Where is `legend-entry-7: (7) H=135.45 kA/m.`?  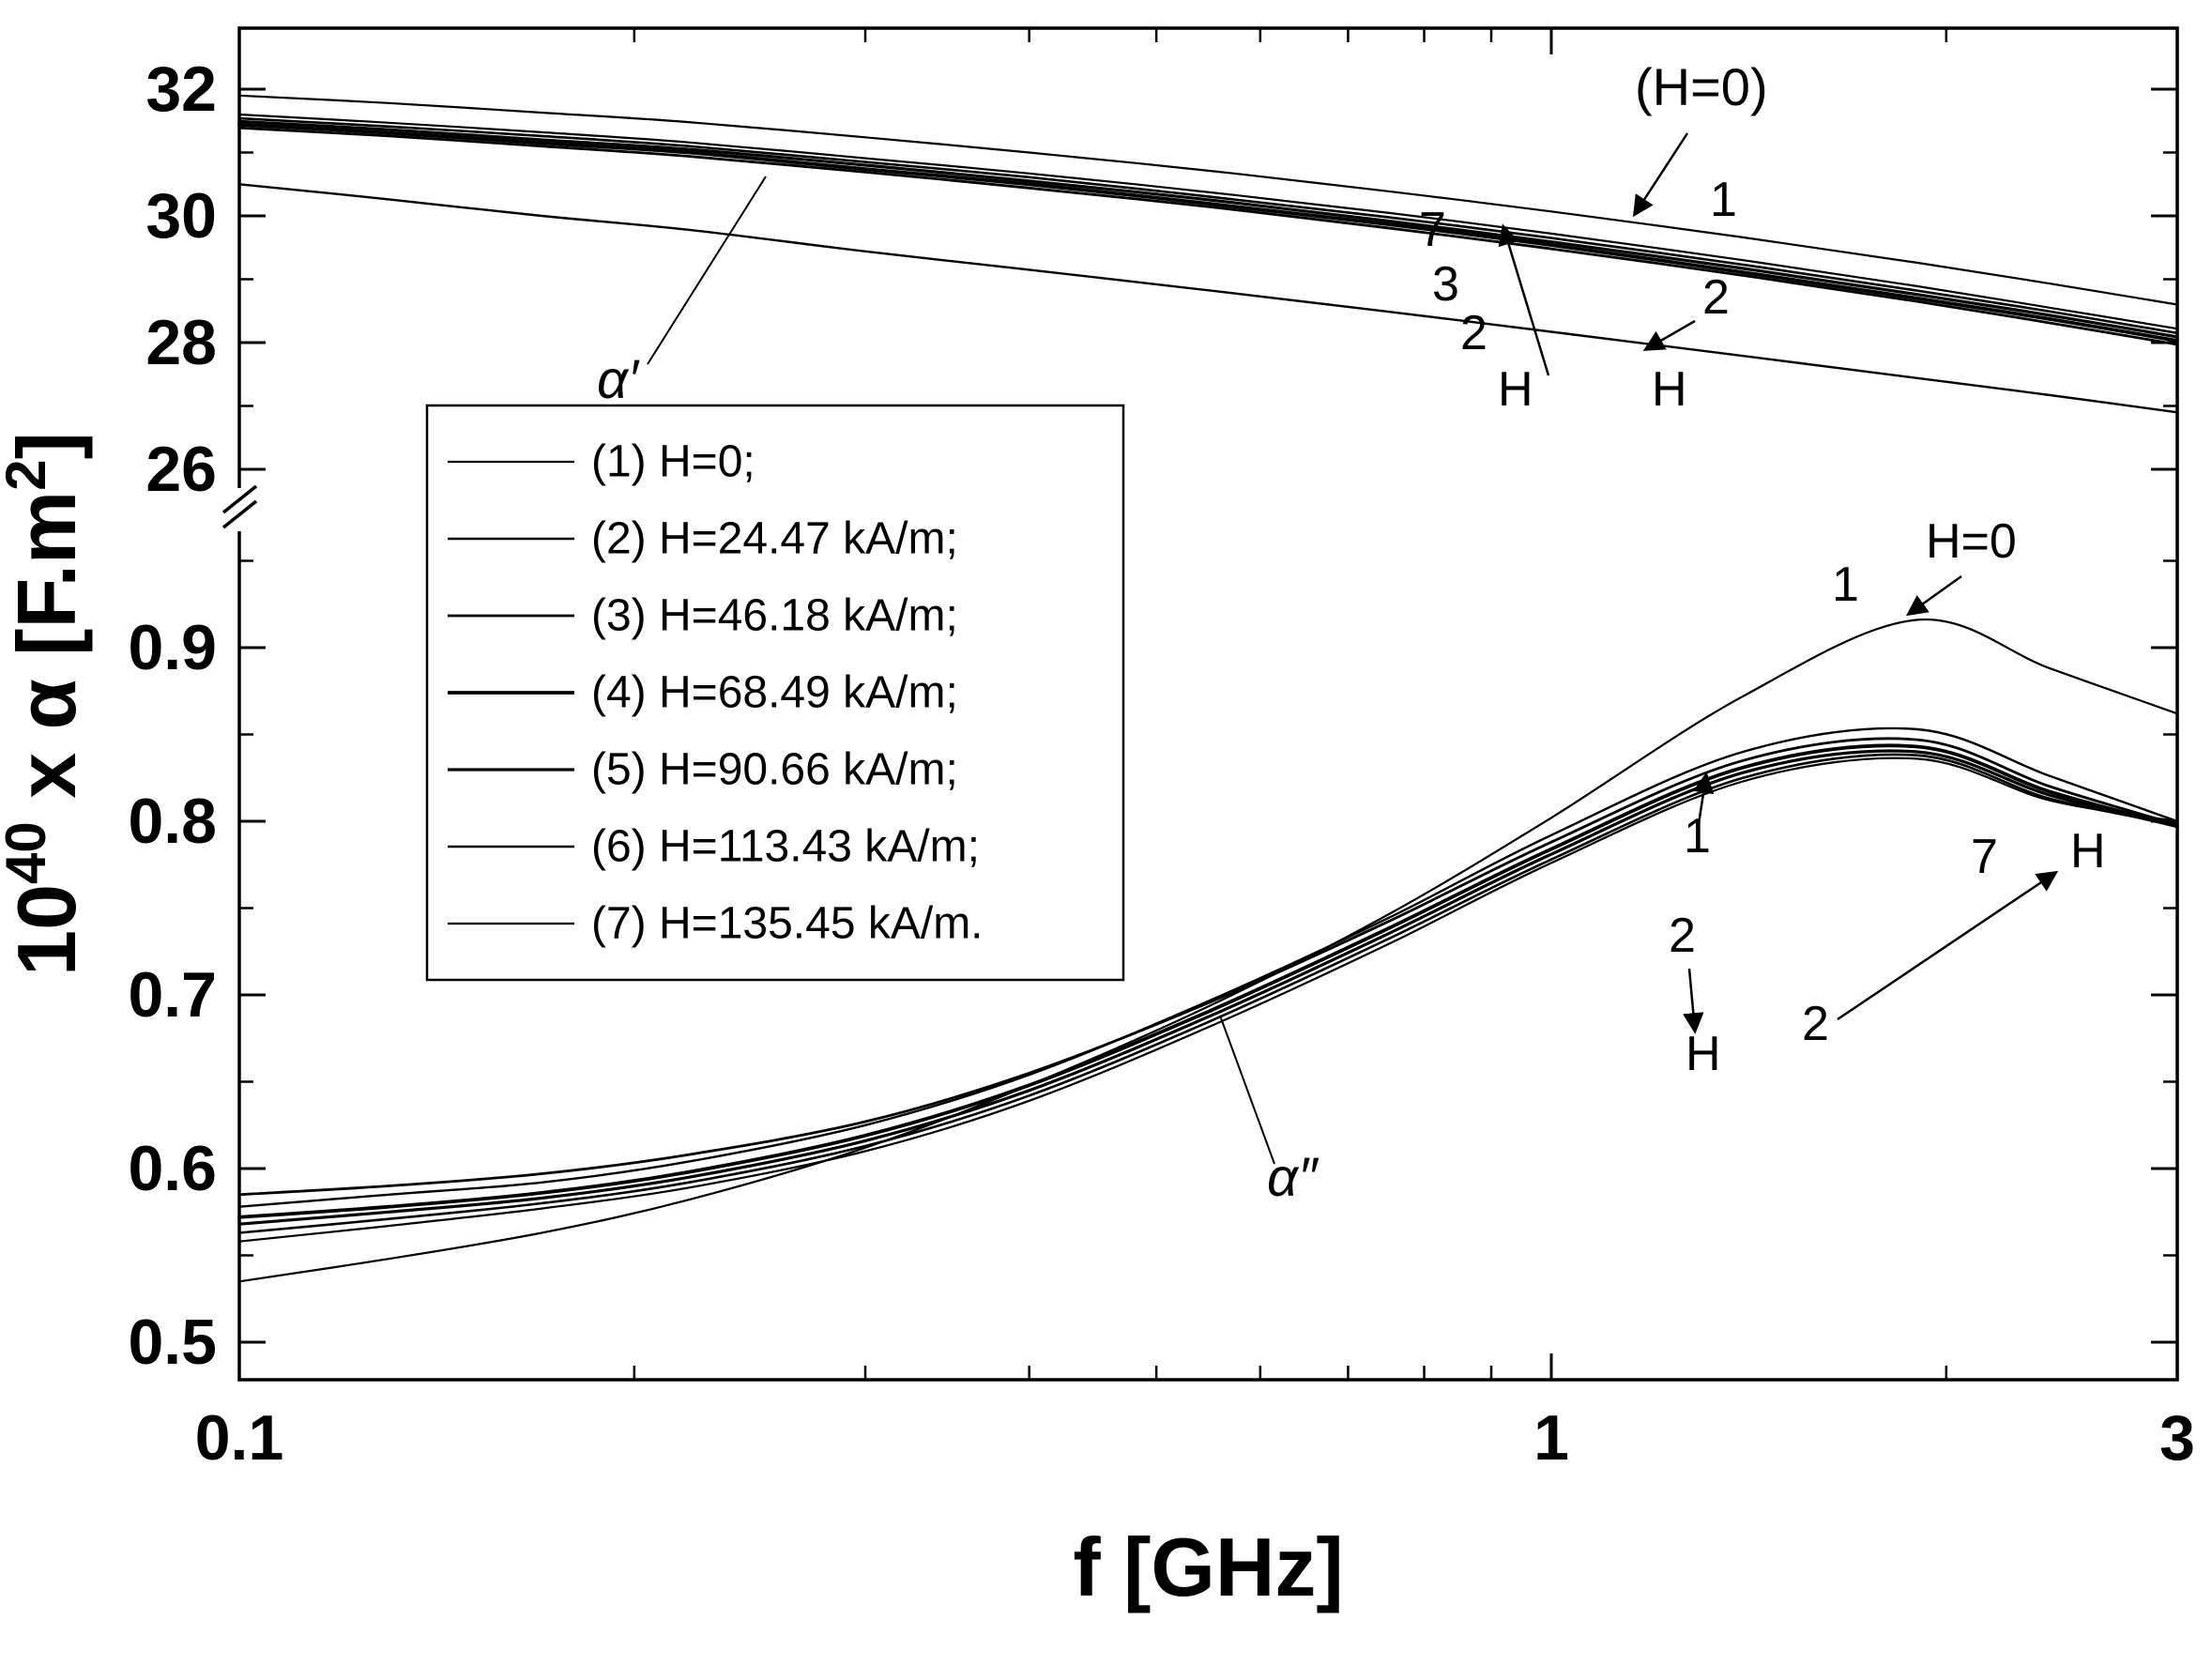
legend-entry-7: (7) H=135.45 kA/m. is located at coordinates (787, 924).